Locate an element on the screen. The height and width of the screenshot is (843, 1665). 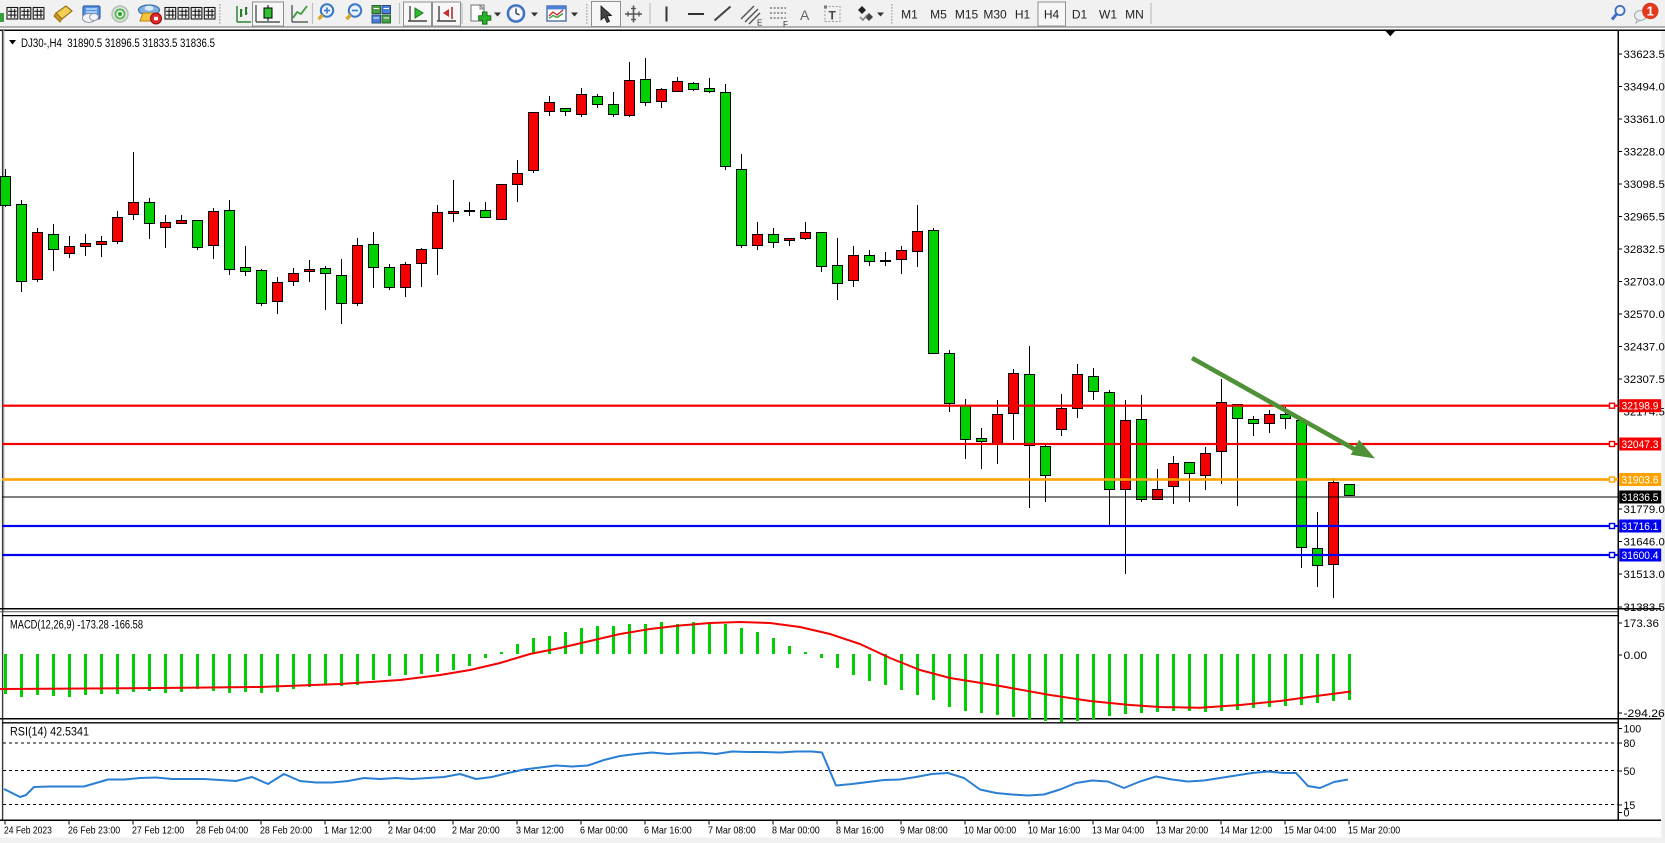
svg-text: 2 Mar 20:00 is located at coordinates (476, 831).